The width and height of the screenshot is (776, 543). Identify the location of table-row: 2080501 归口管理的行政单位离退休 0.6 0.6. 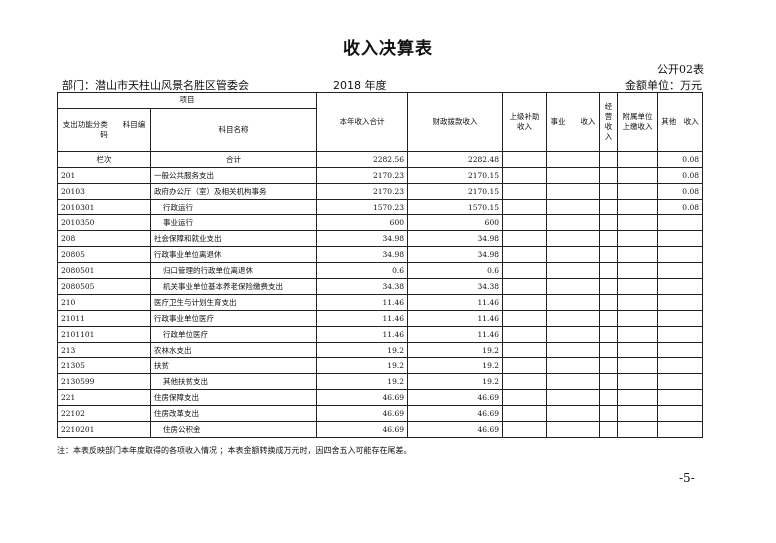
(380, 271).